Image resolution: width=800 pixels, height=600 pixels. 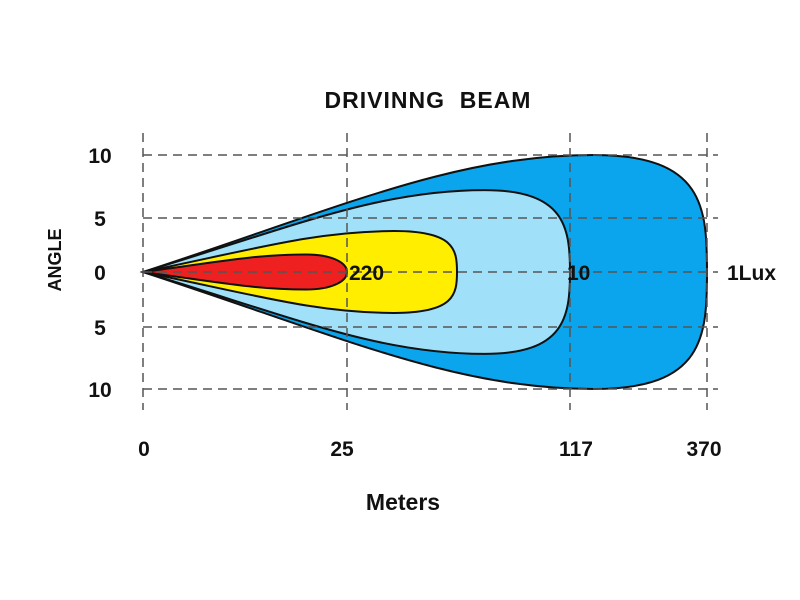 I want to click on zone-value-labels: 1Lux 10 220, so click(x=562, y=273).